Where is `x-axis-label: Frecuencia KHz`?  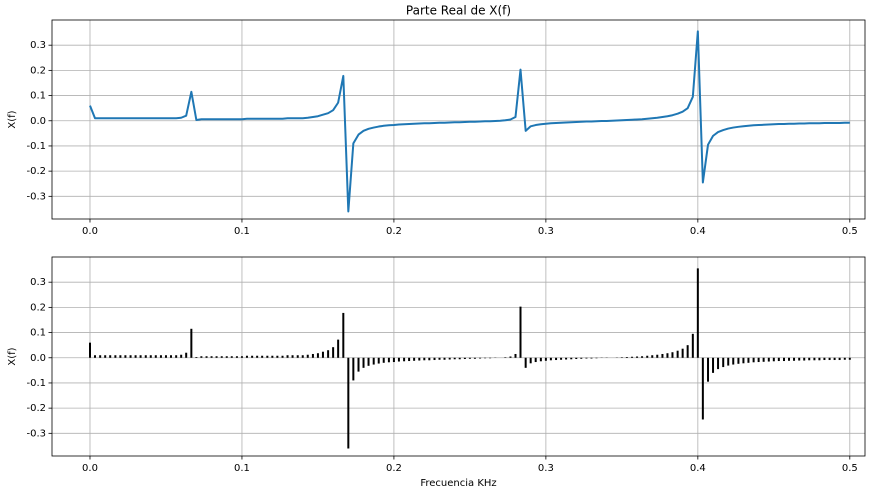
x-axis-label: Frecuencia KHz is located at coordinates (458, 483).